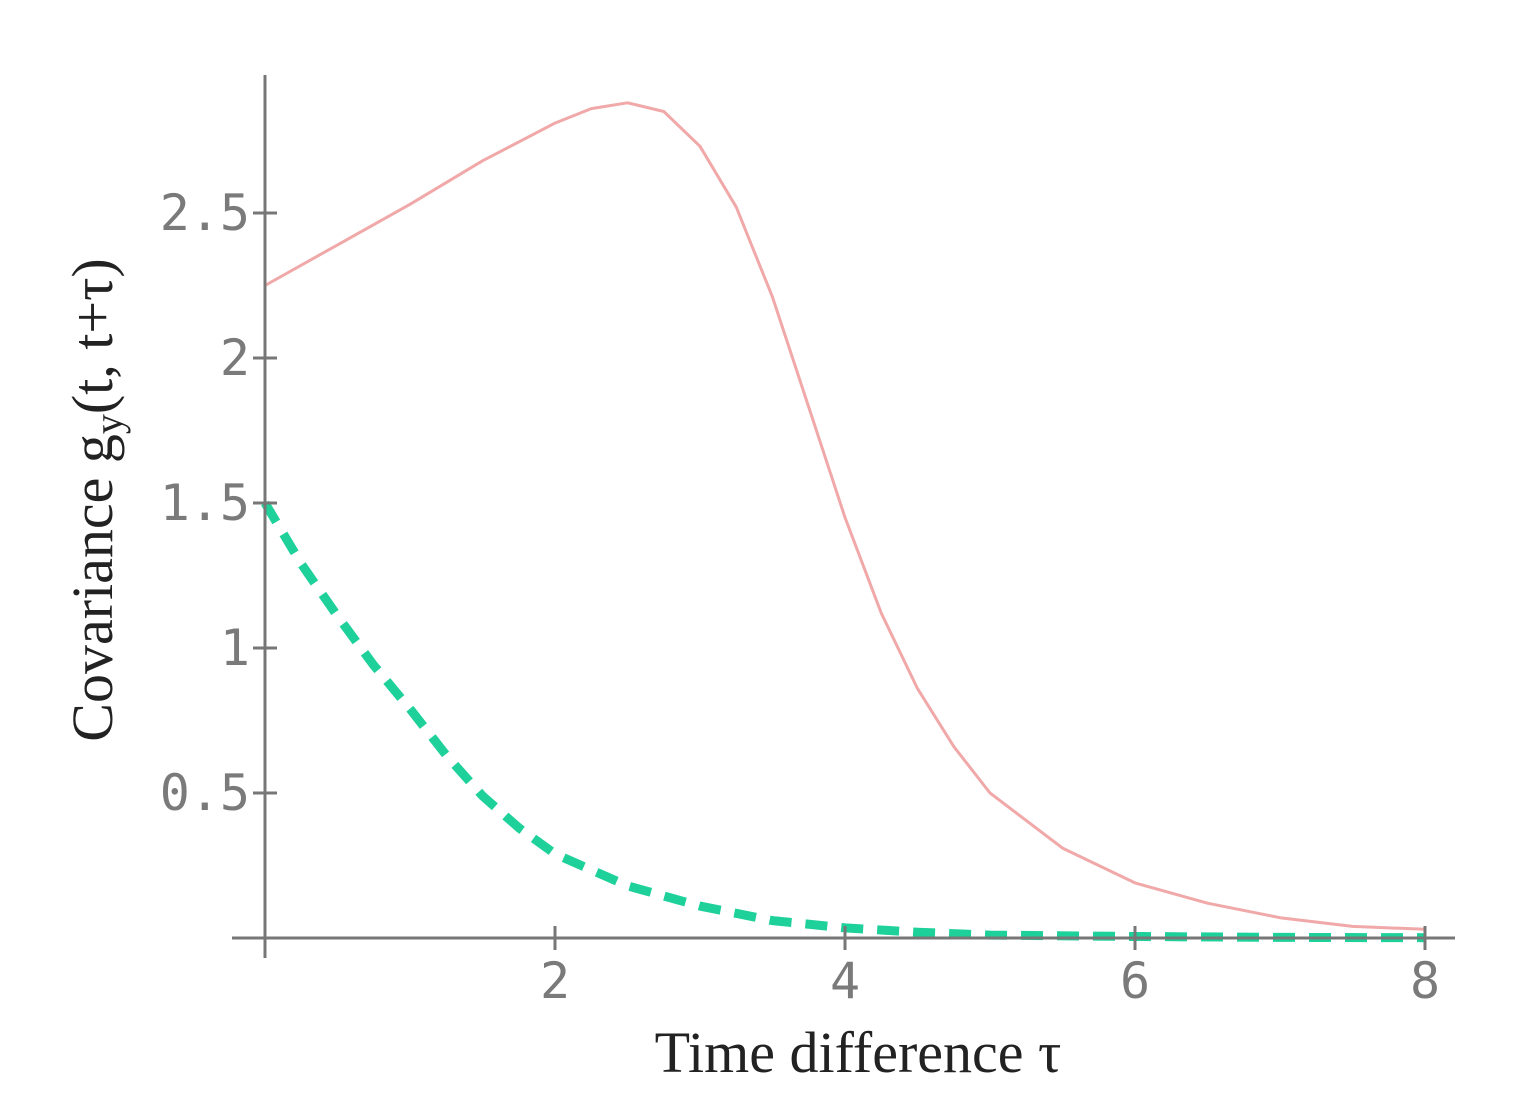 The image size is (1518, 1120). What do you see at coordinates (555, 981) in the screenshot?
I see `x-tick-label: 2` at bounding box center [555, 981].